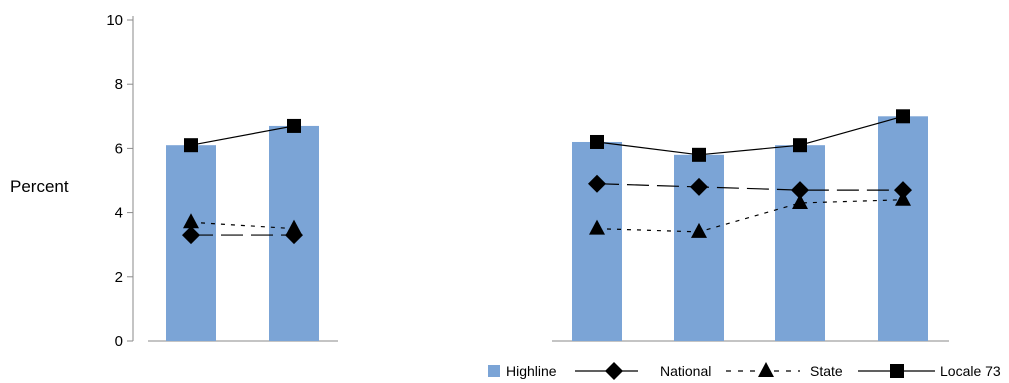  What do you see at coordinates (119, 84) in the screenshot?
I see `y-tick-label: 8` at bounding box center [119, 84].